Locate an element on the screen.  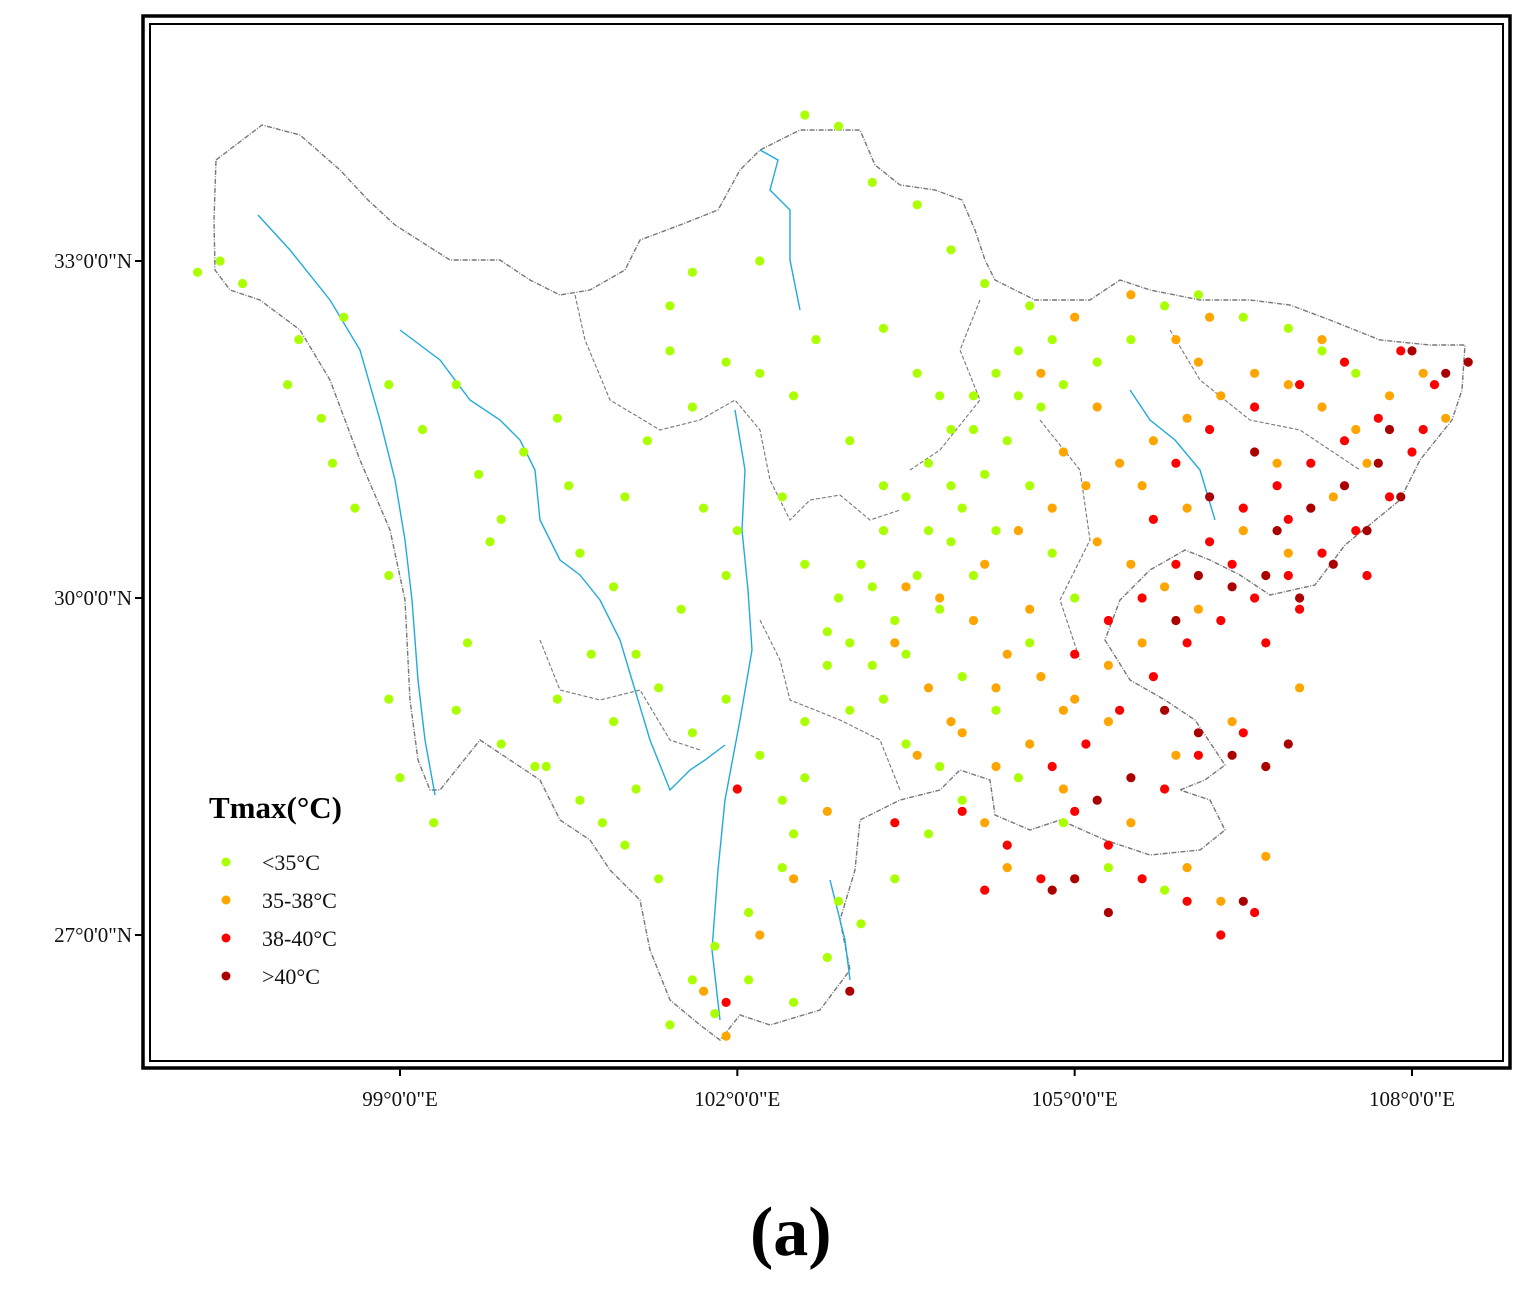
legend-title: Tmax(°C) is located at coordinates (275, 807).